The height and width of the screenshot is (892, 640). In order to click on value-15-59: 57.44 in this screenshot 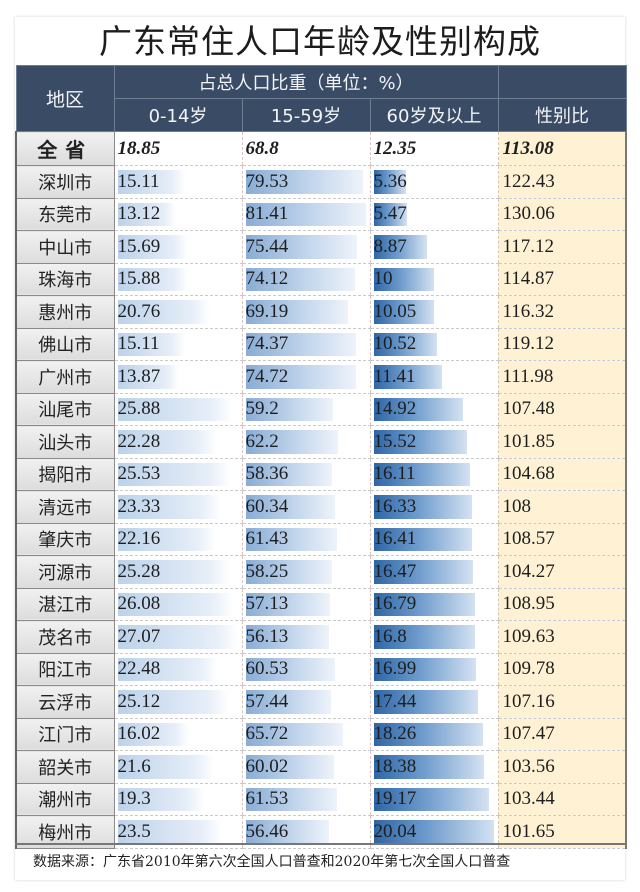, I will do `click(305, 702)`.